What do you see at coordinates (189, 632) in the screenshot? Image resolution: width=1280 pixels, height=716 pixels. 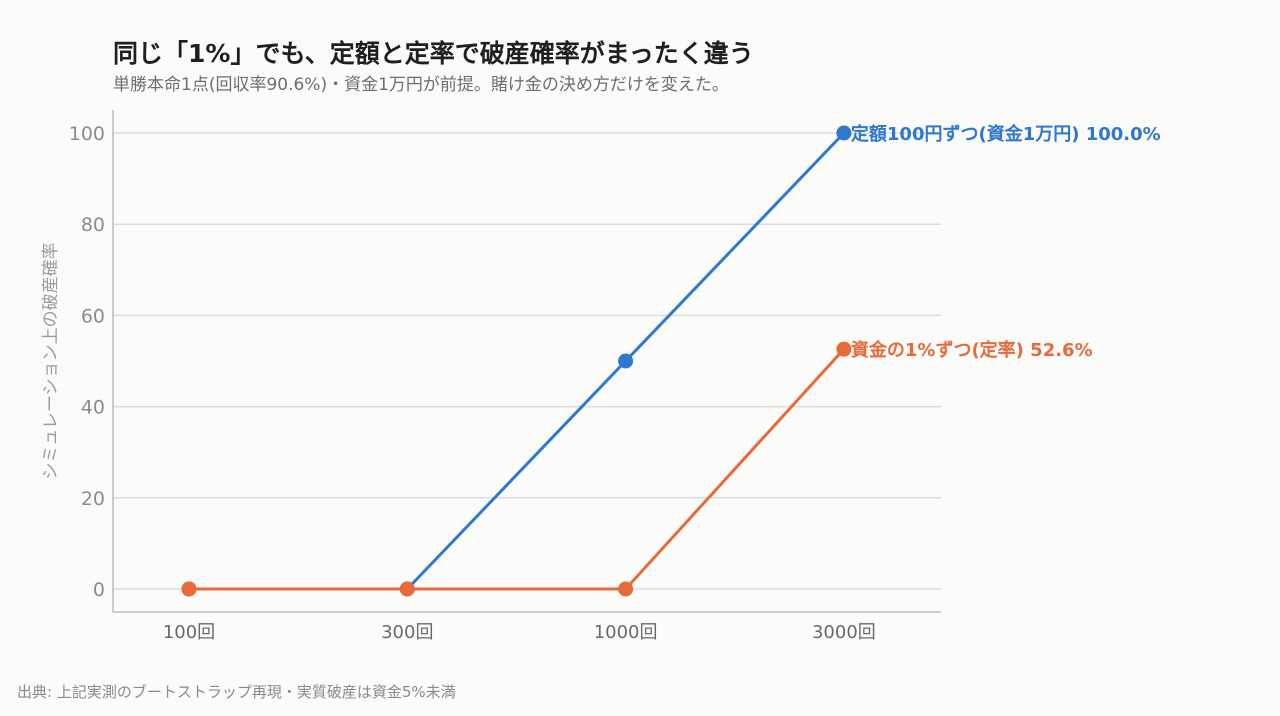 I see `x-tick-label: 100回` at bounding box center [189, 632].